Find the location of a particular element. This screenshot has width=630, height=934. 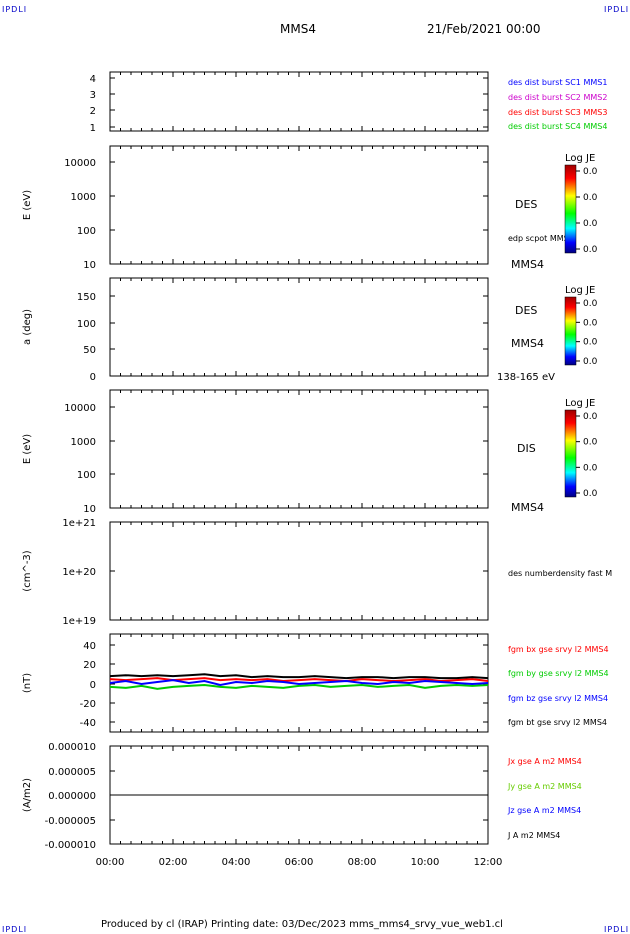

panel-4-colorbar-title: Log JE is located at coordinates (580, 403).